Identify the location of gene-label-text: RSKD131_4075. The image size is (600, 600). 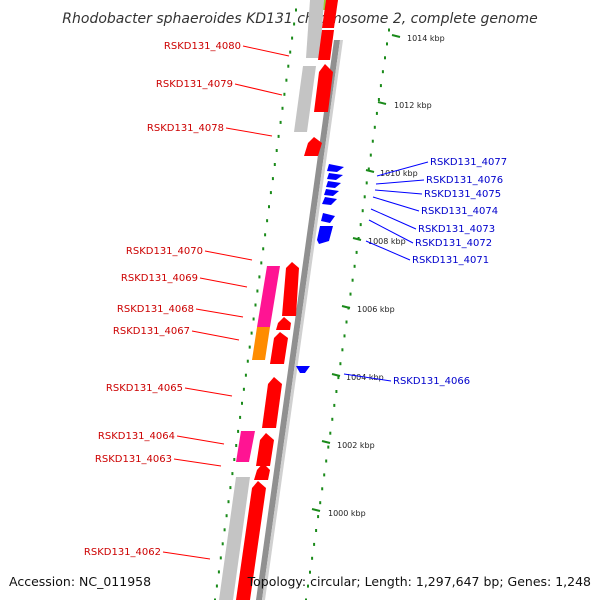
(462, 194).